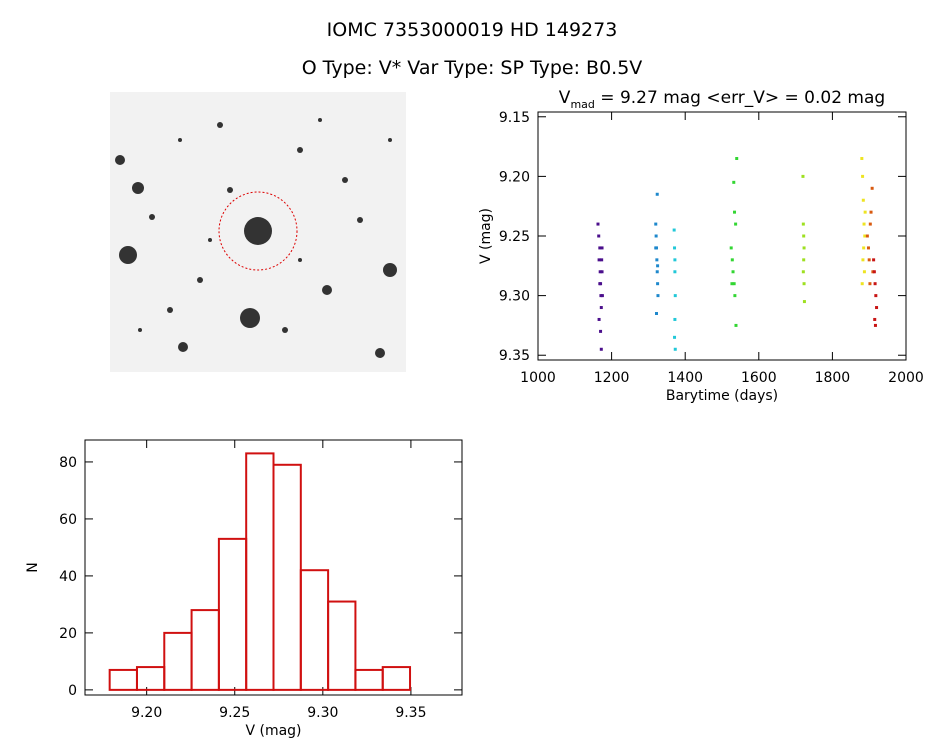 The image size is (944, 751). Describe the element at coordinates (565, 98) in the screenshot. I see `chart-title-main: V` at that location.